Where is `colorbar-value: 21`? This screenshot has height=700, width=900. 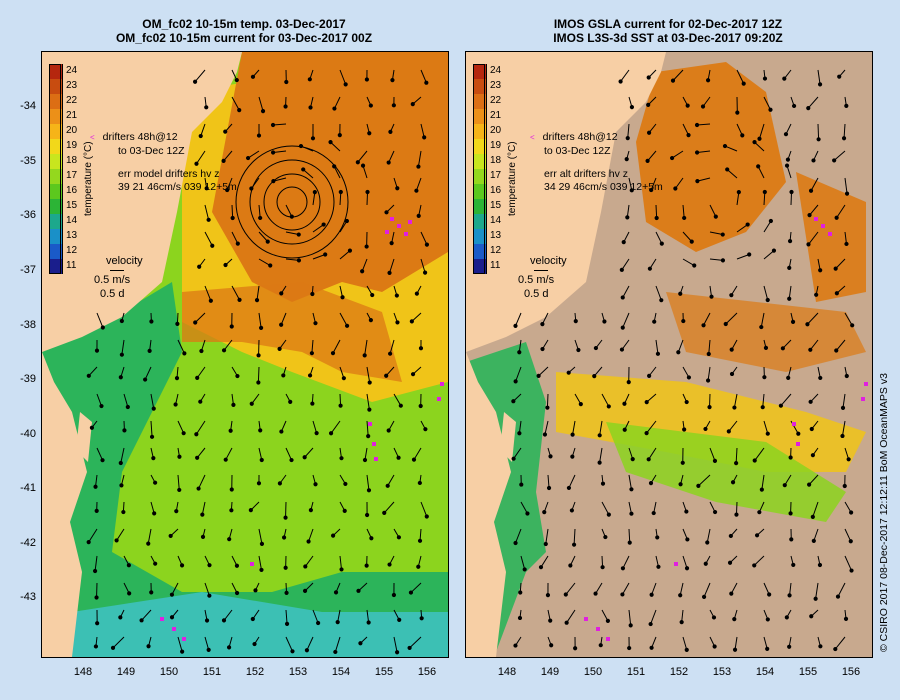 colorbar-value: 21 is located at coordinates (72, 115).